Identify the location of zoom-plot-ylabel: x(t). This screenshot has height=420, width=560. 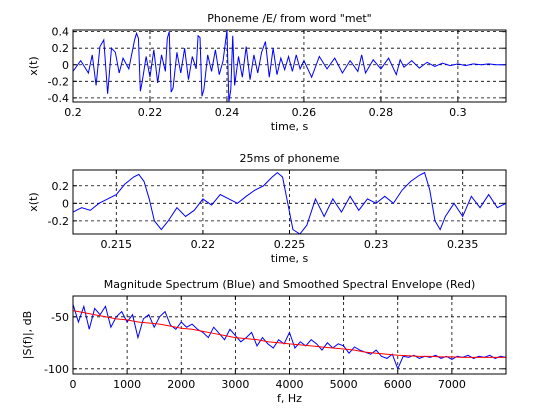
(33, 201).